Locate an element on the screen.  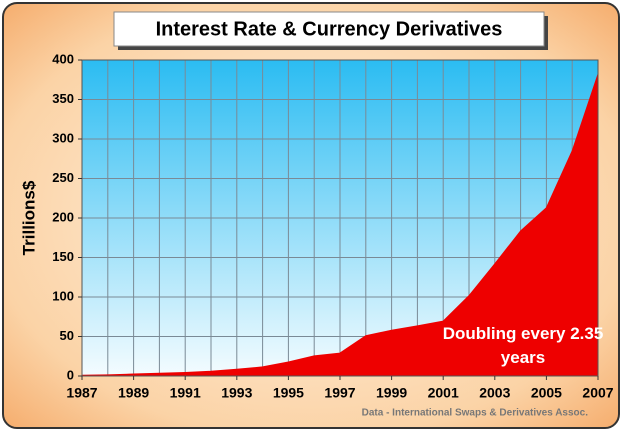
x-tick-label: 1997 is located at coordinates (339, 393).